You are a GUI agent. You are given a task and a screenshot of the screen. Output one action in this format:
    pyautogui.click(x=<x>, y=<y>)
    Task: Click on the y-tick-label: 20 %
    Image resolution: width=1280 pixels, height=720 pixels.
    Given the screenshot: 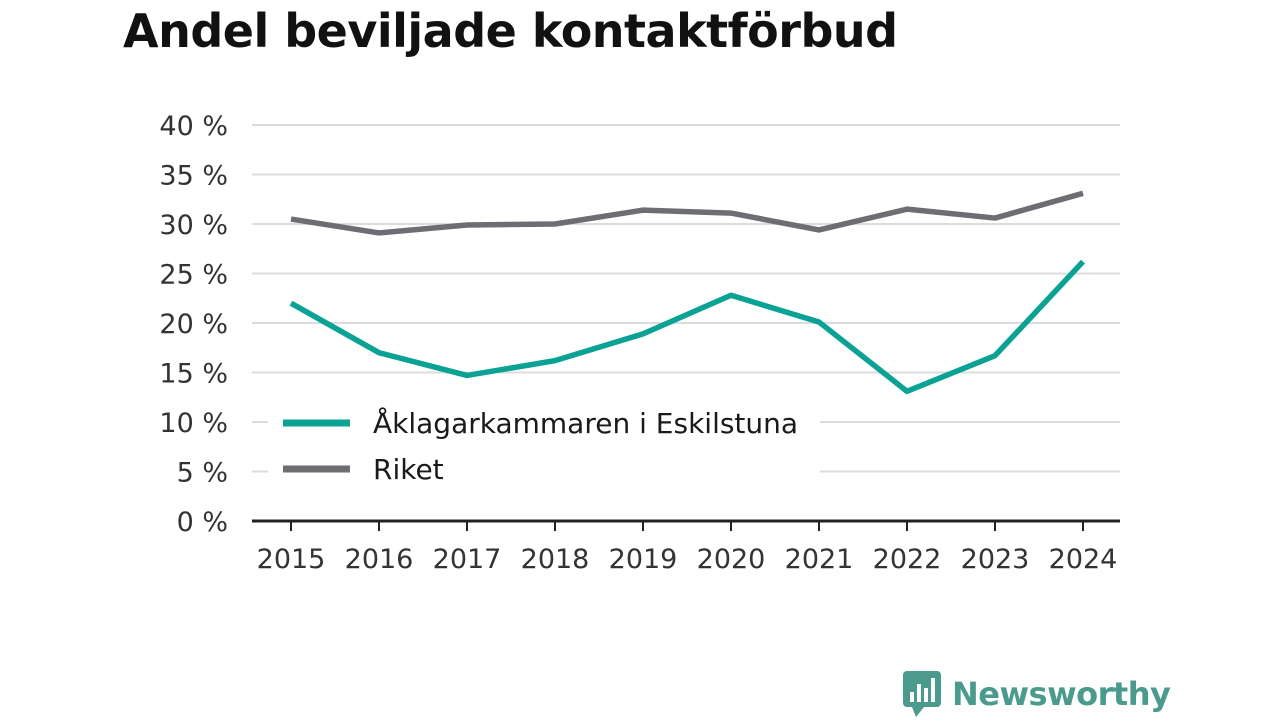 What is the action you would take?
    pyautogui.click(x=193, y=324)
    